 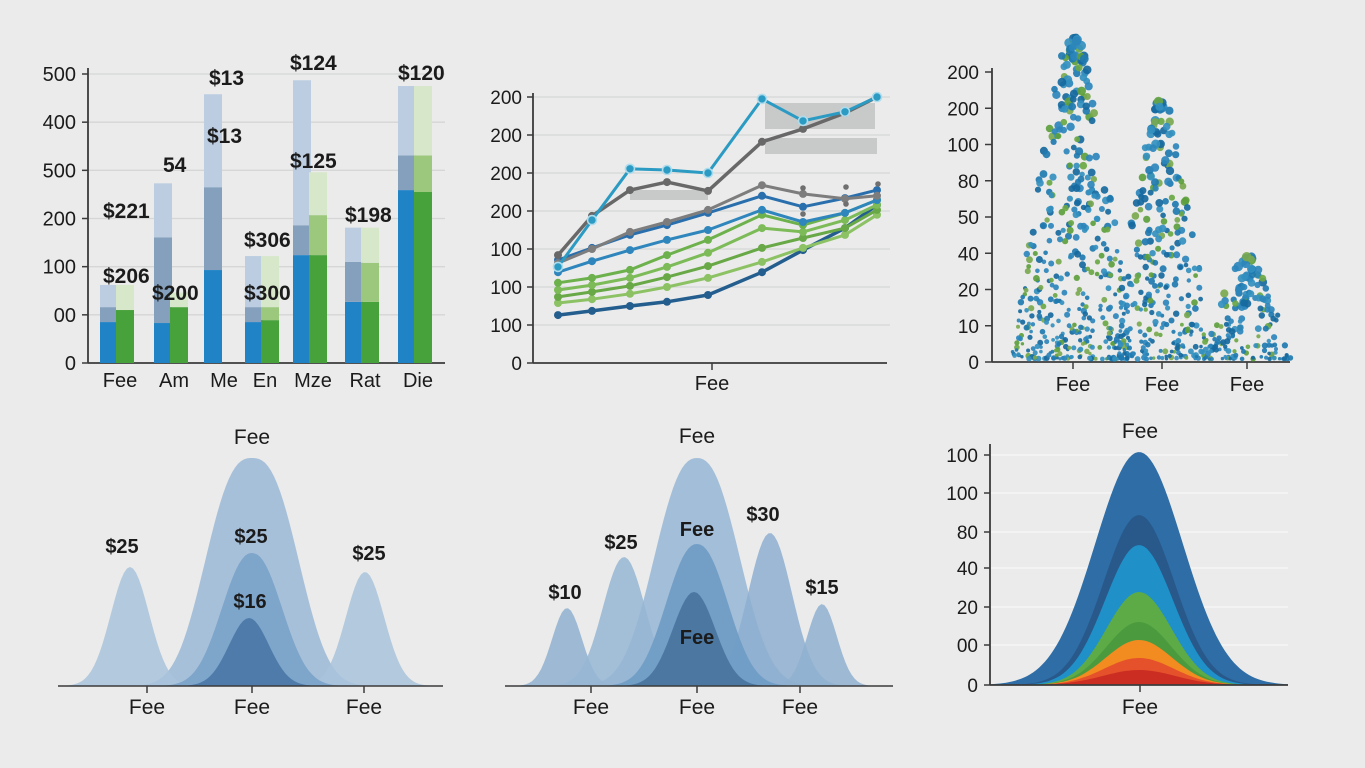 What do you see at coordinates (121, 547) in the screenshot?
I see `value-label: $25` at bounding box center [121, 547].